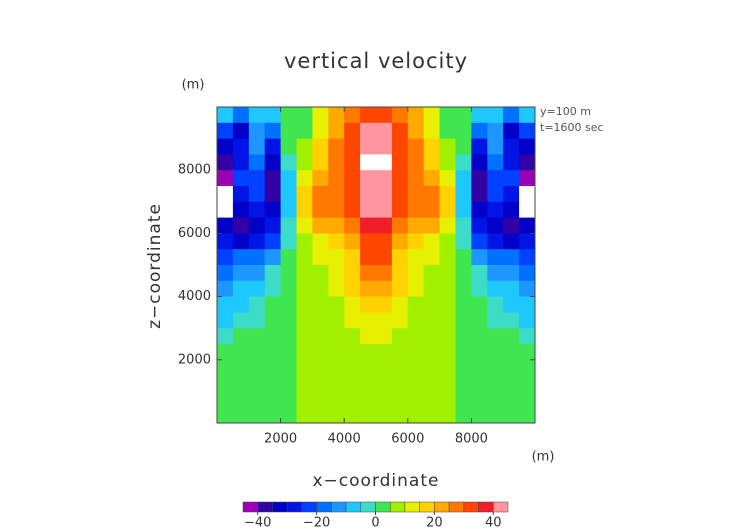  What do you see at coordinates (280, 439) in the screenshot?
I see `x-tick-label: 2000` at bounding box center [280, 439].